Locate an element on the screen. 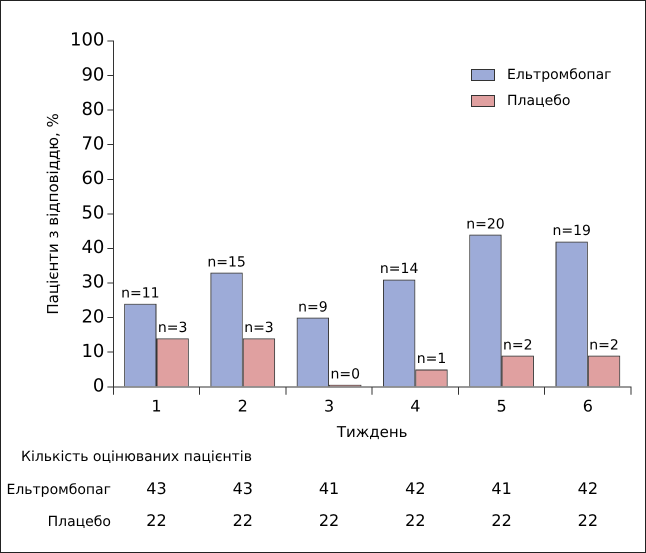 The image size is (646, 553). x-tick-label: 5 is located at coordinates (501, 406).